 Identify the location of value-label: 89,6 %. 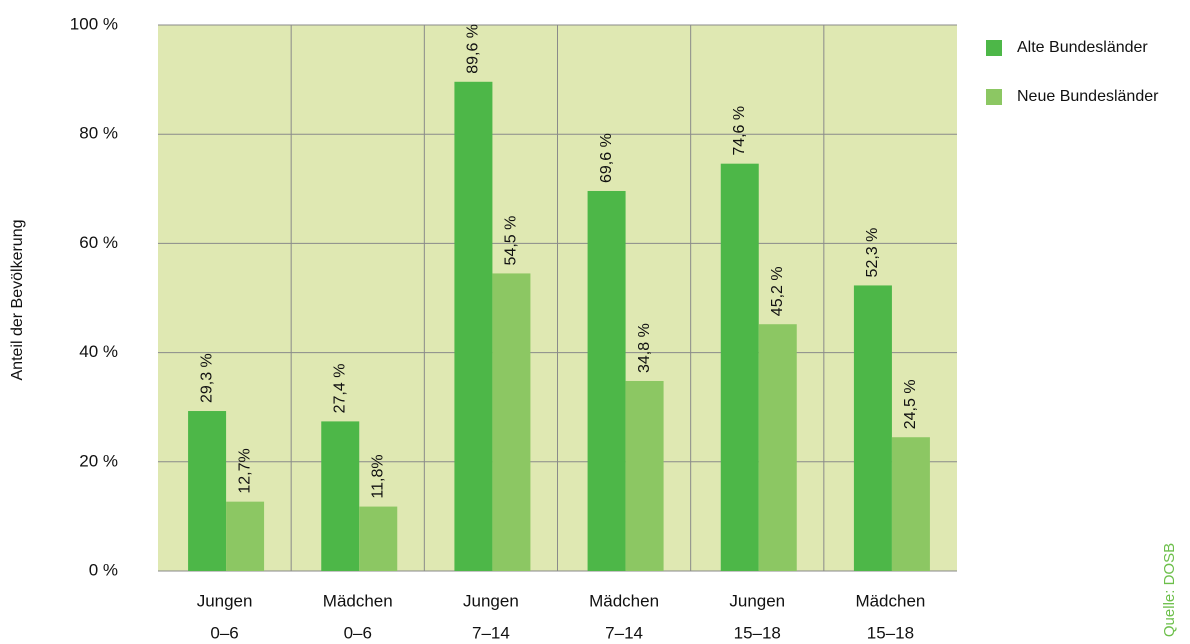
(473, 49).